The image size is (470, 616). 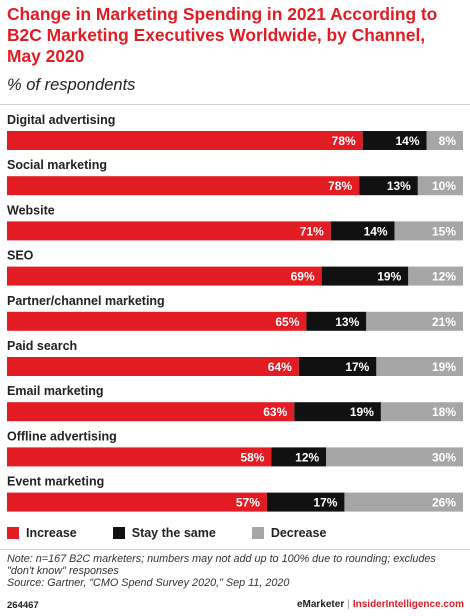 I want to click on value-label-paid-search-increase: 64%, so click(x=280, y=367).